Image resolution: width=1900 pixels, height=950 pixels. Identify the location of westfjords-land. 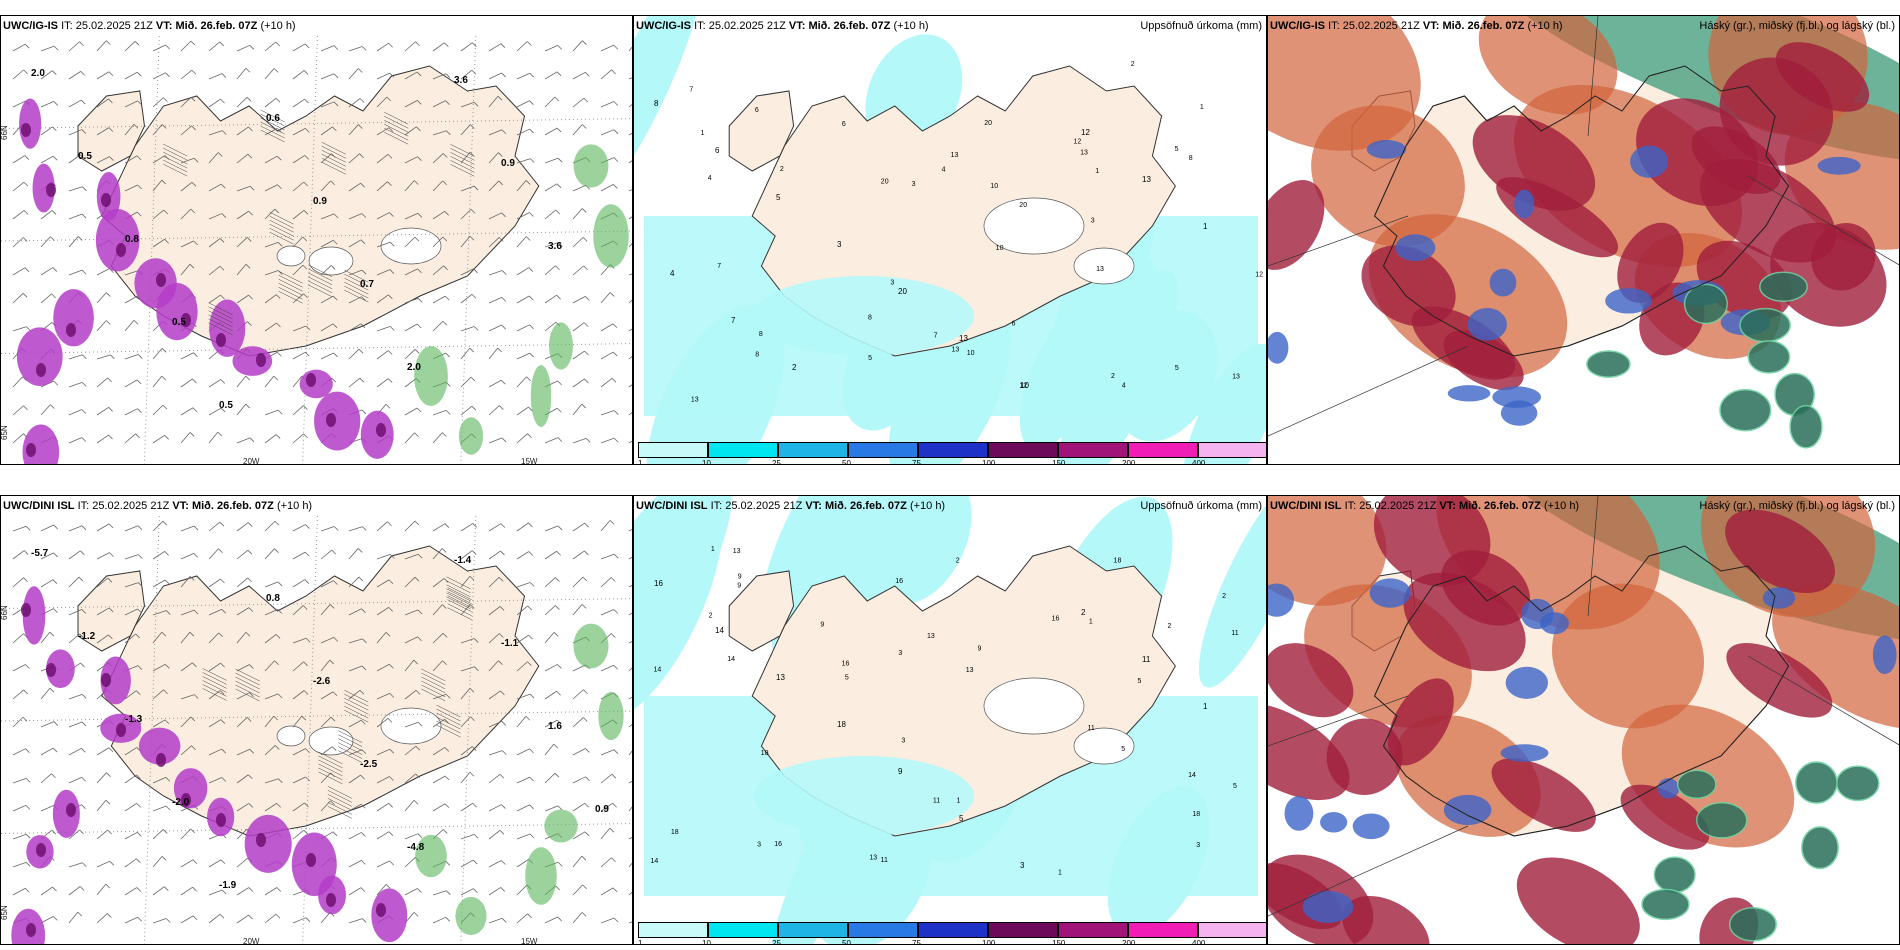
(761, 131).